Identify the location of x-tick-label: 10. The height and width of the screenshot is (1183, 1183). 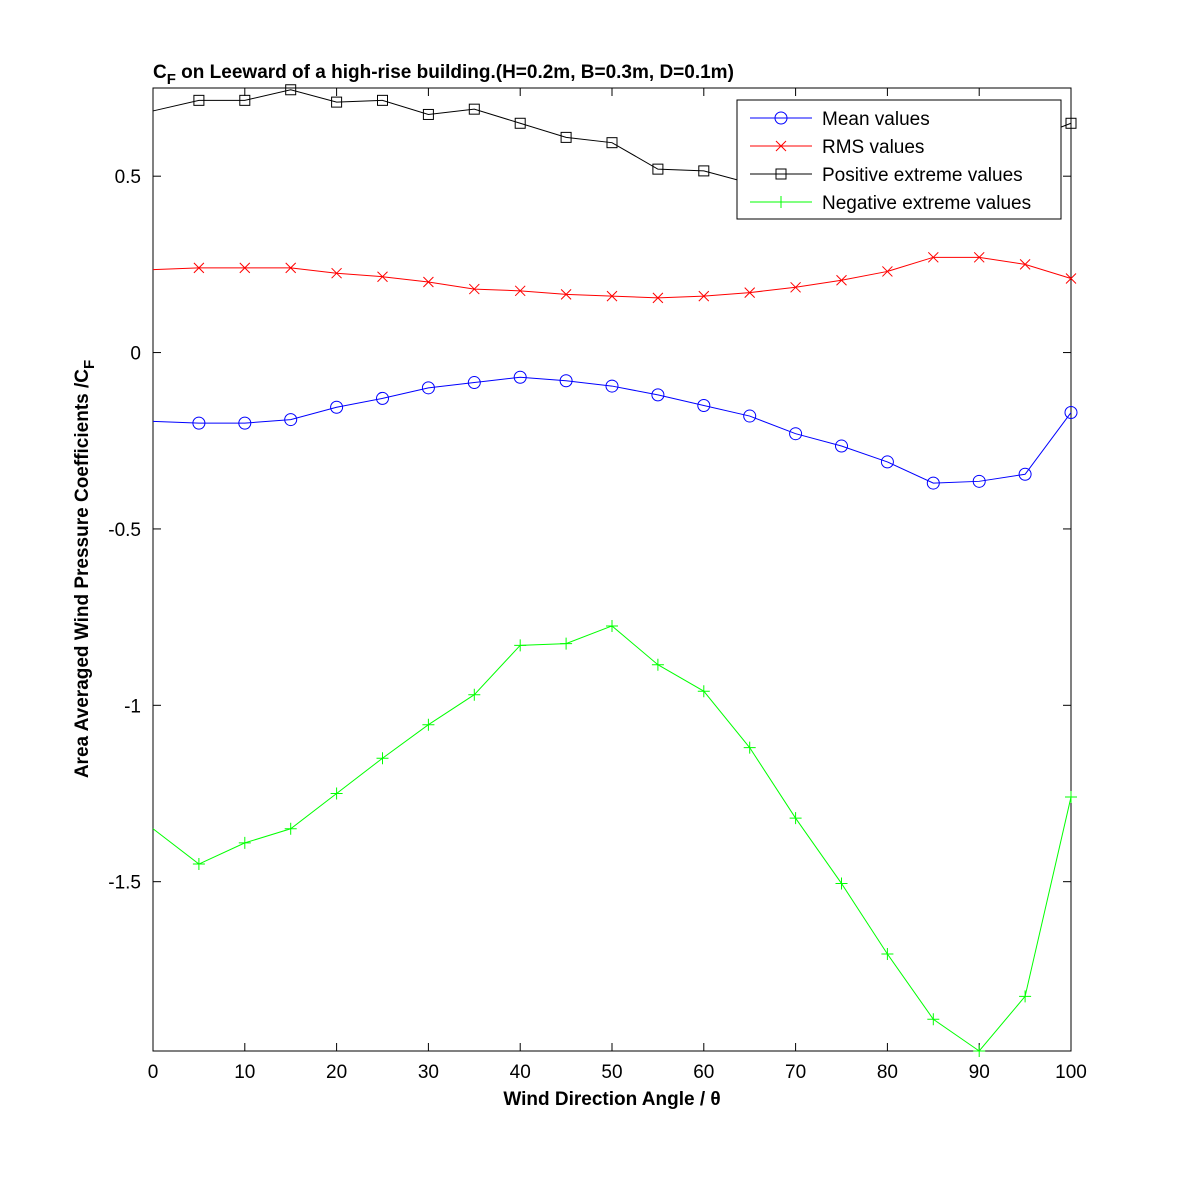
(244, 1072).